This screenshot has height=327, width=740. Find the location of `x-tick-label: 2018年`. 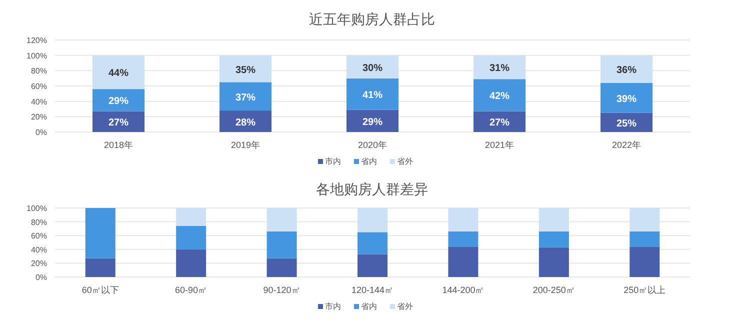

x-tick-label: 2018年 is located at coordinates (119, 145).